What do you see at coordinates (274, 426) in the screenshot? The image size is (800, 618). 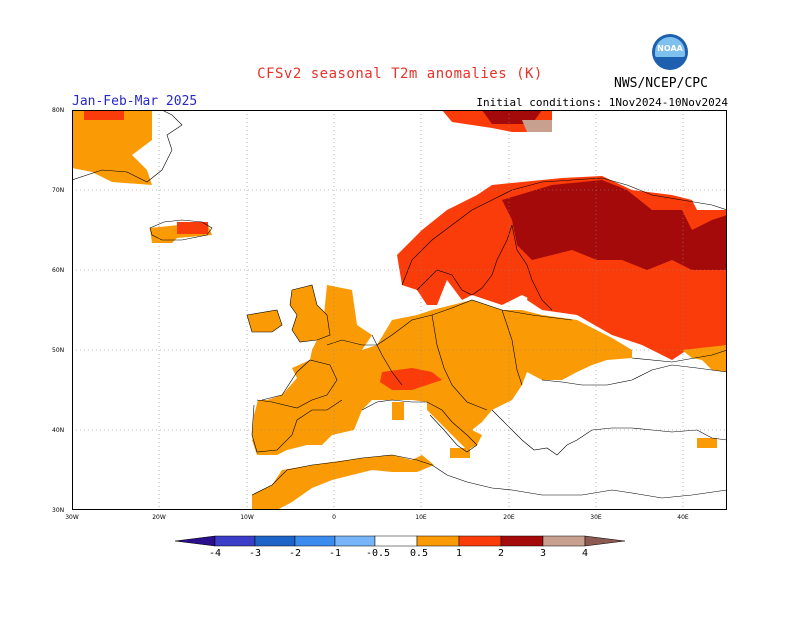 I see `region-iberia` at bounding box center [274, 426].